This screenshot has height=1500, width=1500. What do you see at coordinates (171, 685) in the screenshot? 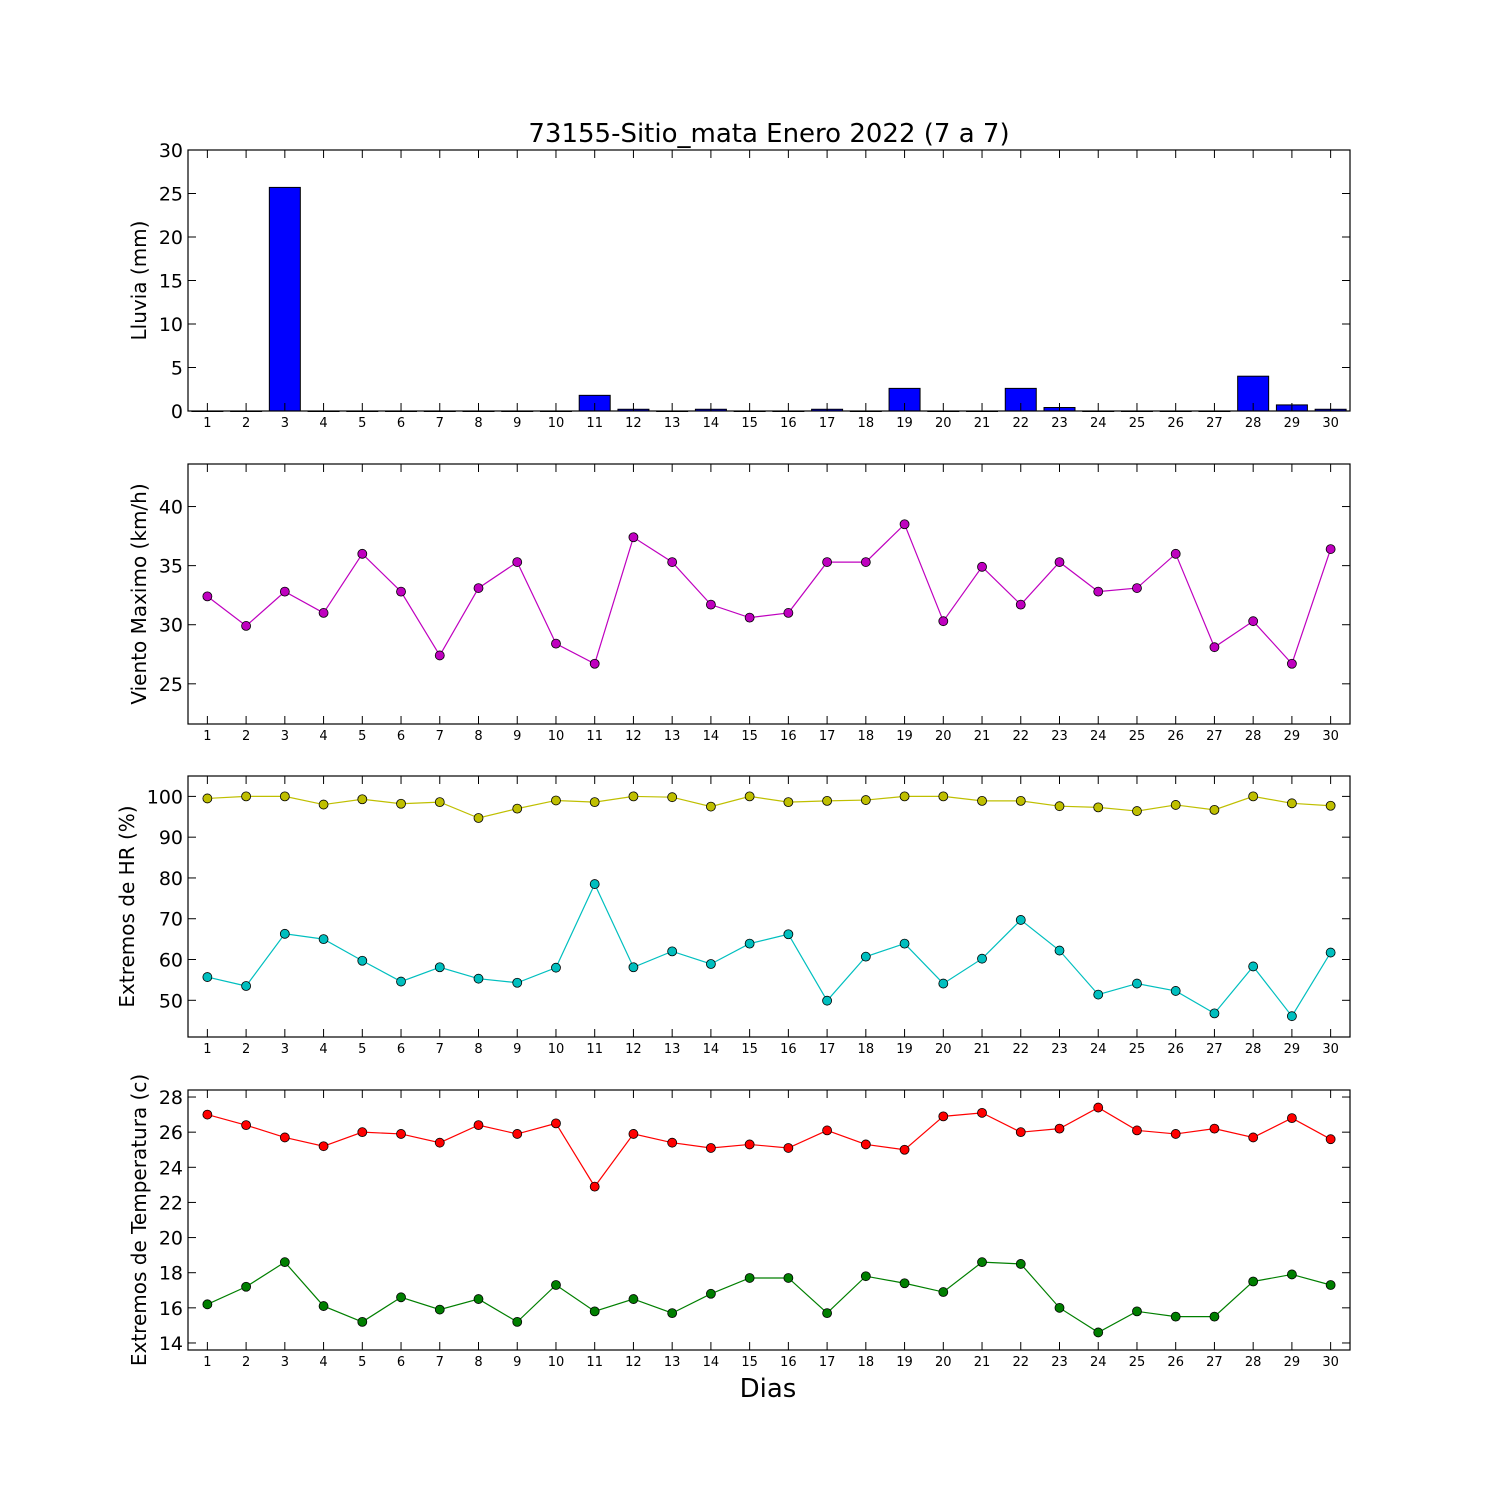
I see `y-tick-label: 25` at bounding box center [171, 685].